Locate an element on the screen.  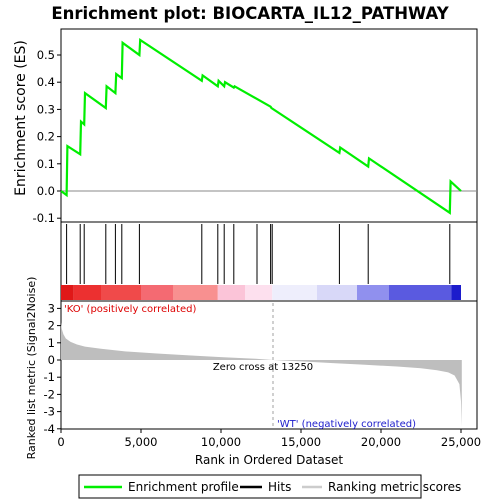
es-y-tick-label: 0.0 is located at coordinates (46, 191).